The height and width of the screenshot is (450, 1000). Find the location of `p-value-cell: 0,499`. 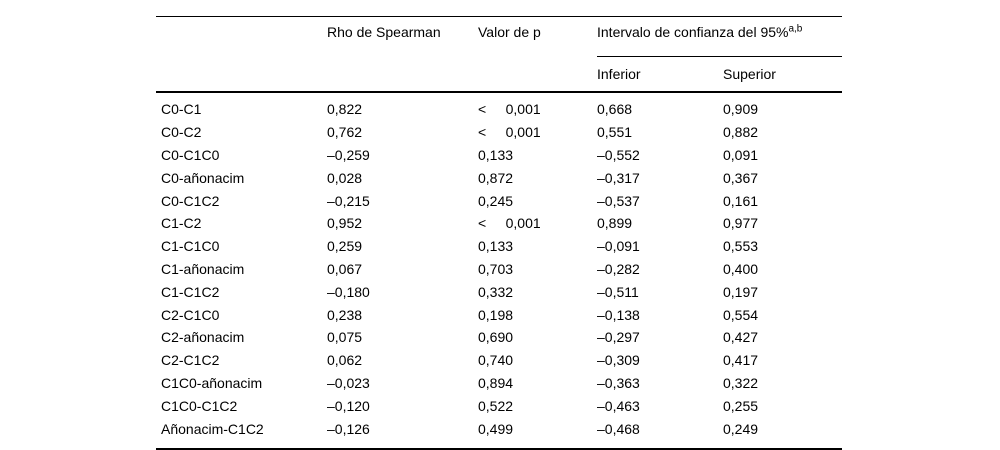

p-value-cell: 0,499 is located at coordinates (537, 433).